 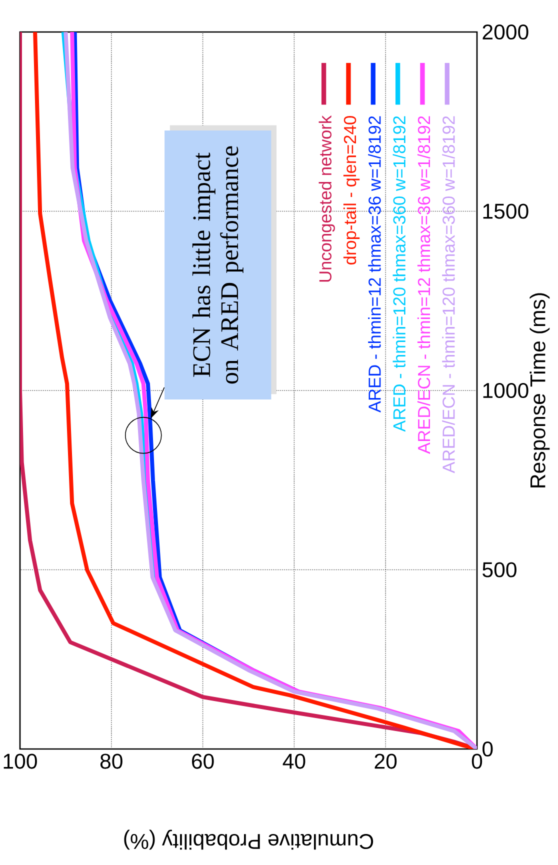 I want to click on y-tick-label: 1000, so click(x=505, y=390).